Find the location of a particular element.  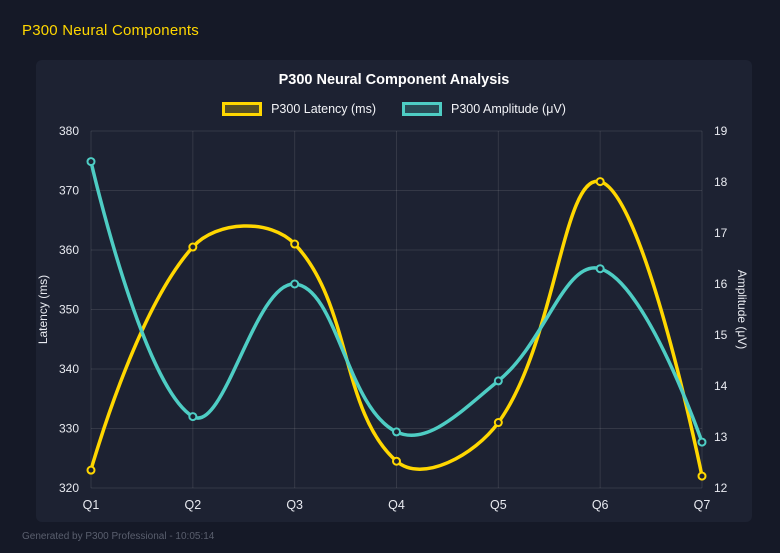

legend-item-amplitude: P300 Amplitude (μV) is located at coordinates (484, 109).